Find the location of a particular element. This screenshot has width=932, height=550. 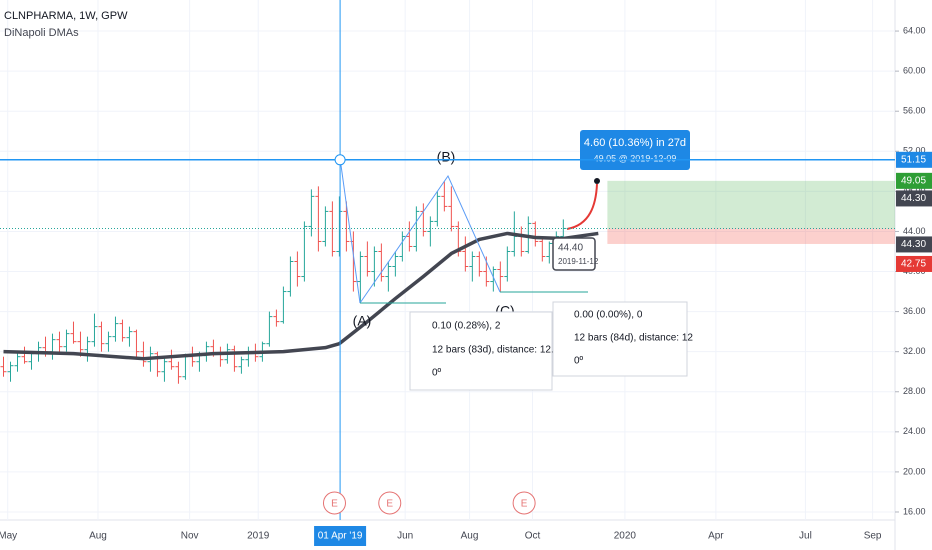

x-tick-label: Oct is located at coordinates (533, 536).